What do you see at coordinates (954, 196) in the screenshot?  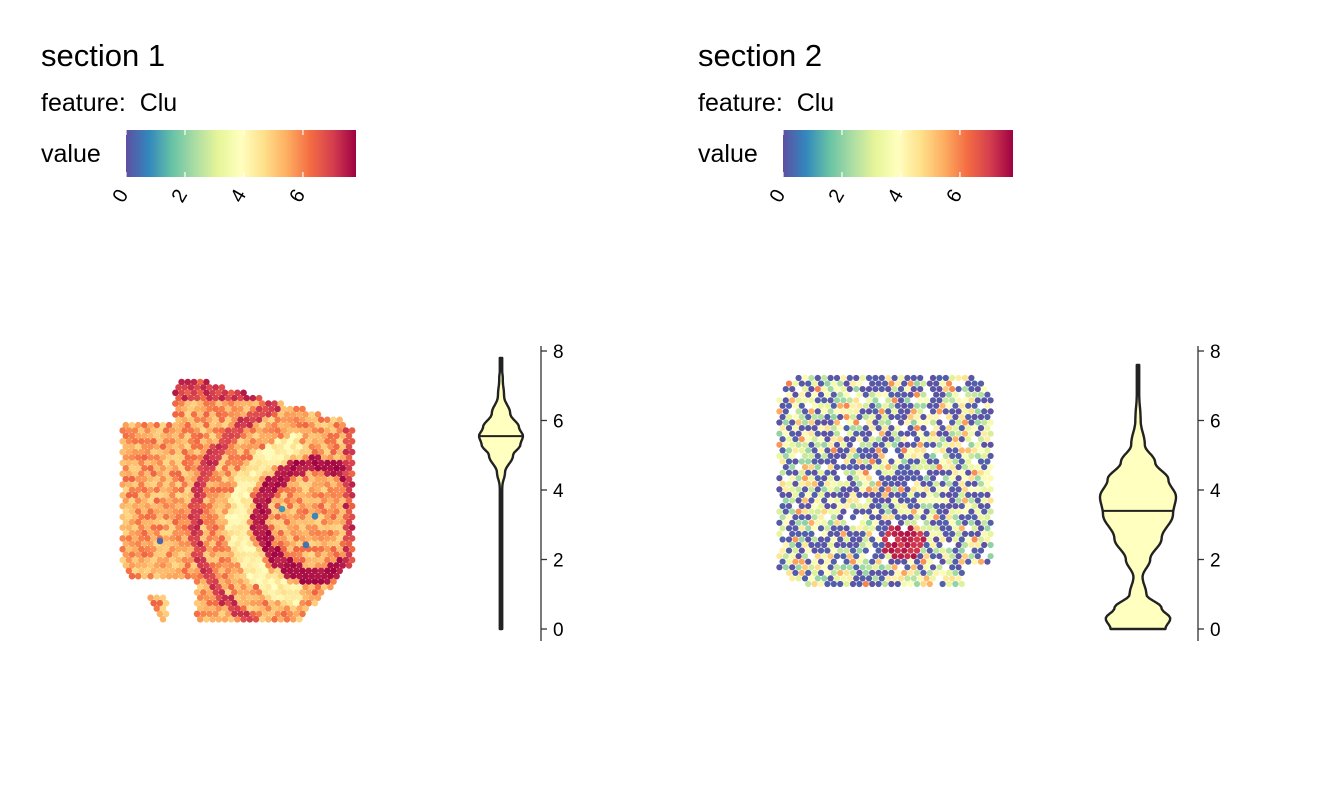 I see `colorbar-tick-label: 6` at bounding box center [954, 196].